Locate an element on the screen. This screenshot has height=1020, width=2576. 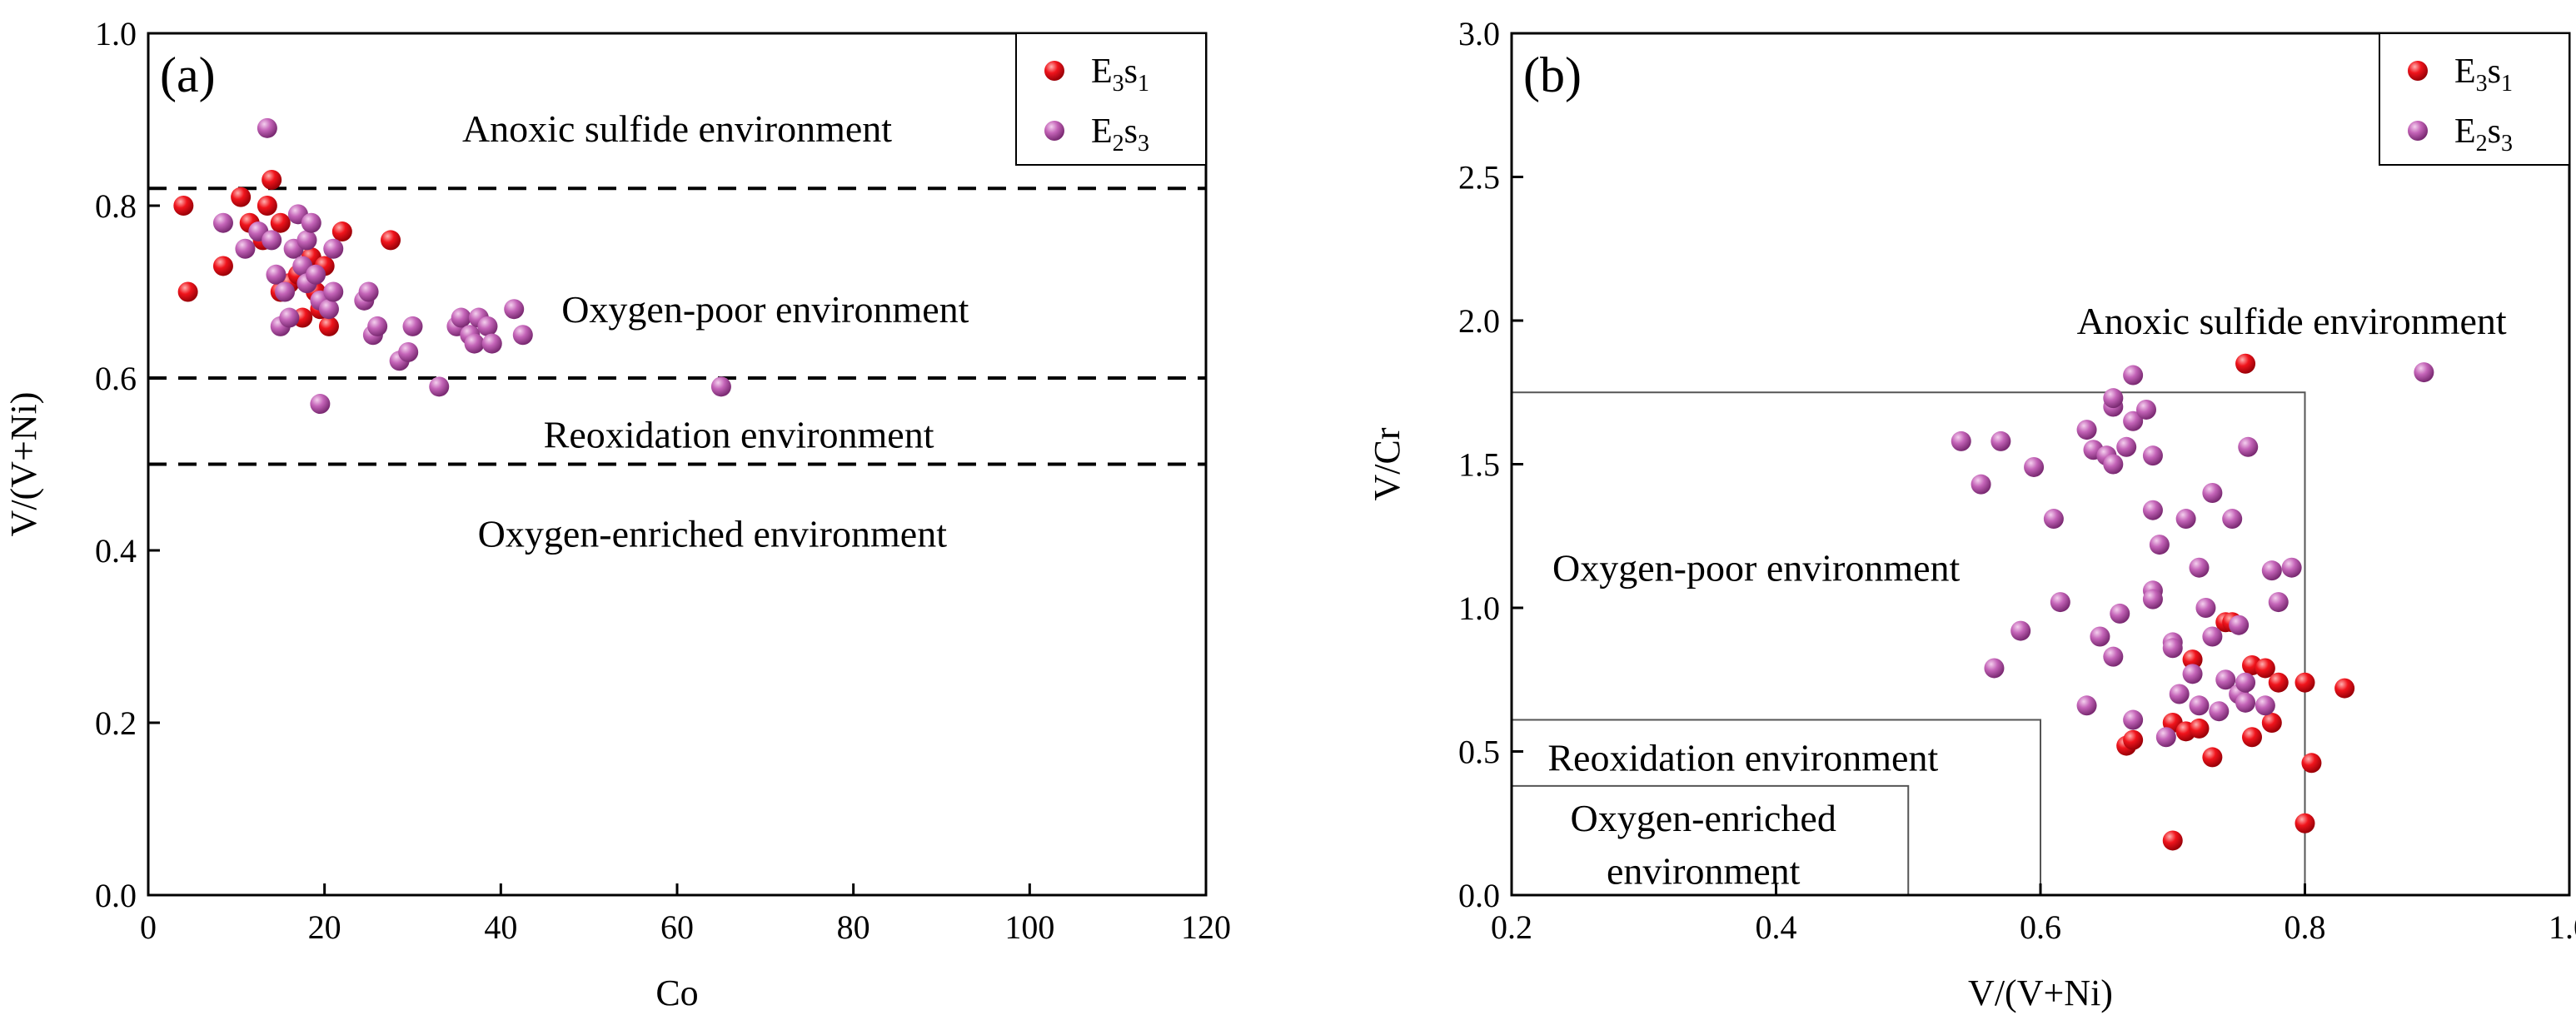
legend-entry-label: E3s1 is located at coordinates (1120, 74).